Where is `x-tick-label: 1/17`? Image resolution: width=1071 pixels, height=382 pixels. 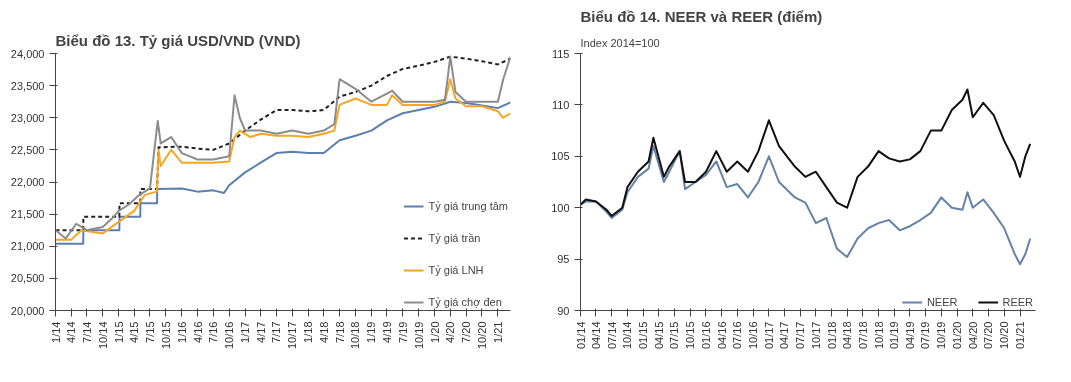 x-tick-label: 1/17 is located at coordinates (245, 332).